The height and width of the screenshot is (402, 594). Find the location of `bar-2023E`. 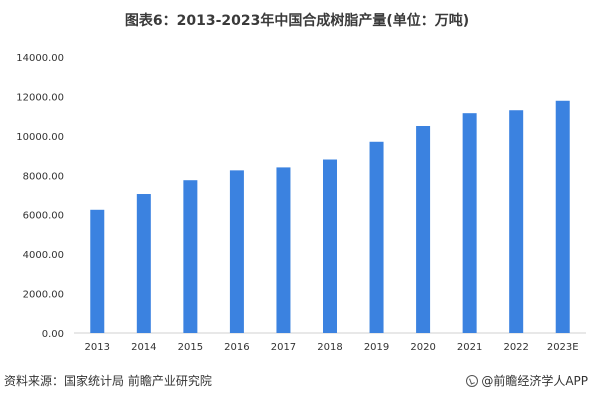

bar-2023E is located at coordinates (562, 216).